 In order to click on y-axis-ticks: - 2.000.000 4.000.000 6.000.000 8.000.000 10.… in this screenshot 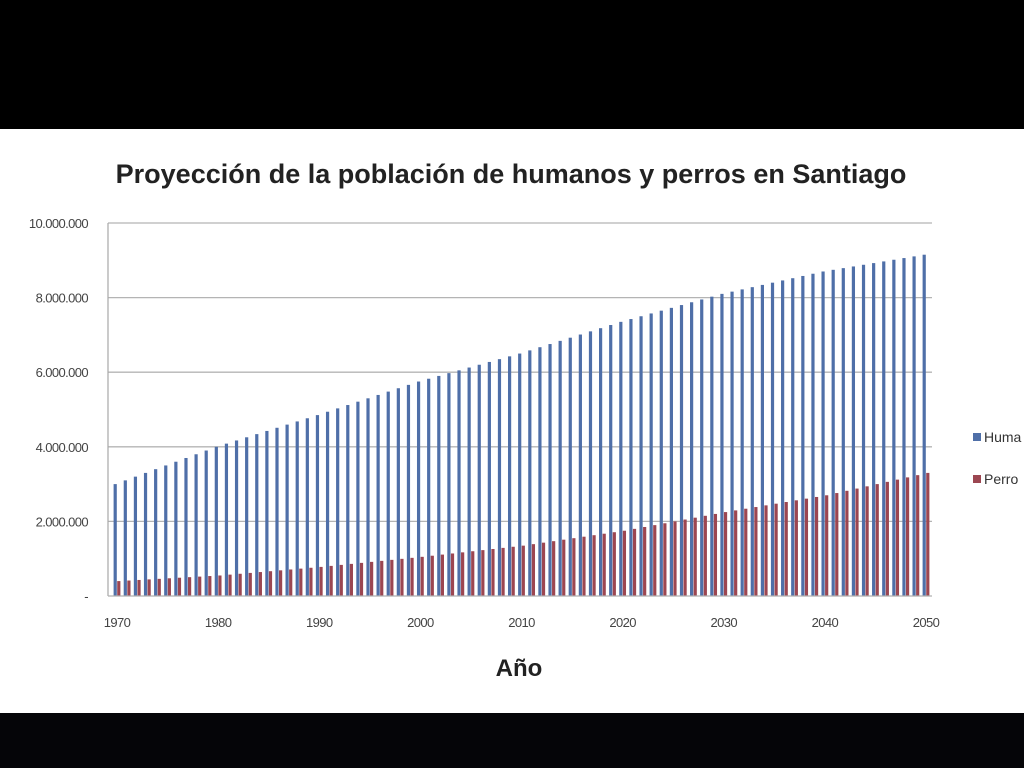, I will do `click(59, 410)`.